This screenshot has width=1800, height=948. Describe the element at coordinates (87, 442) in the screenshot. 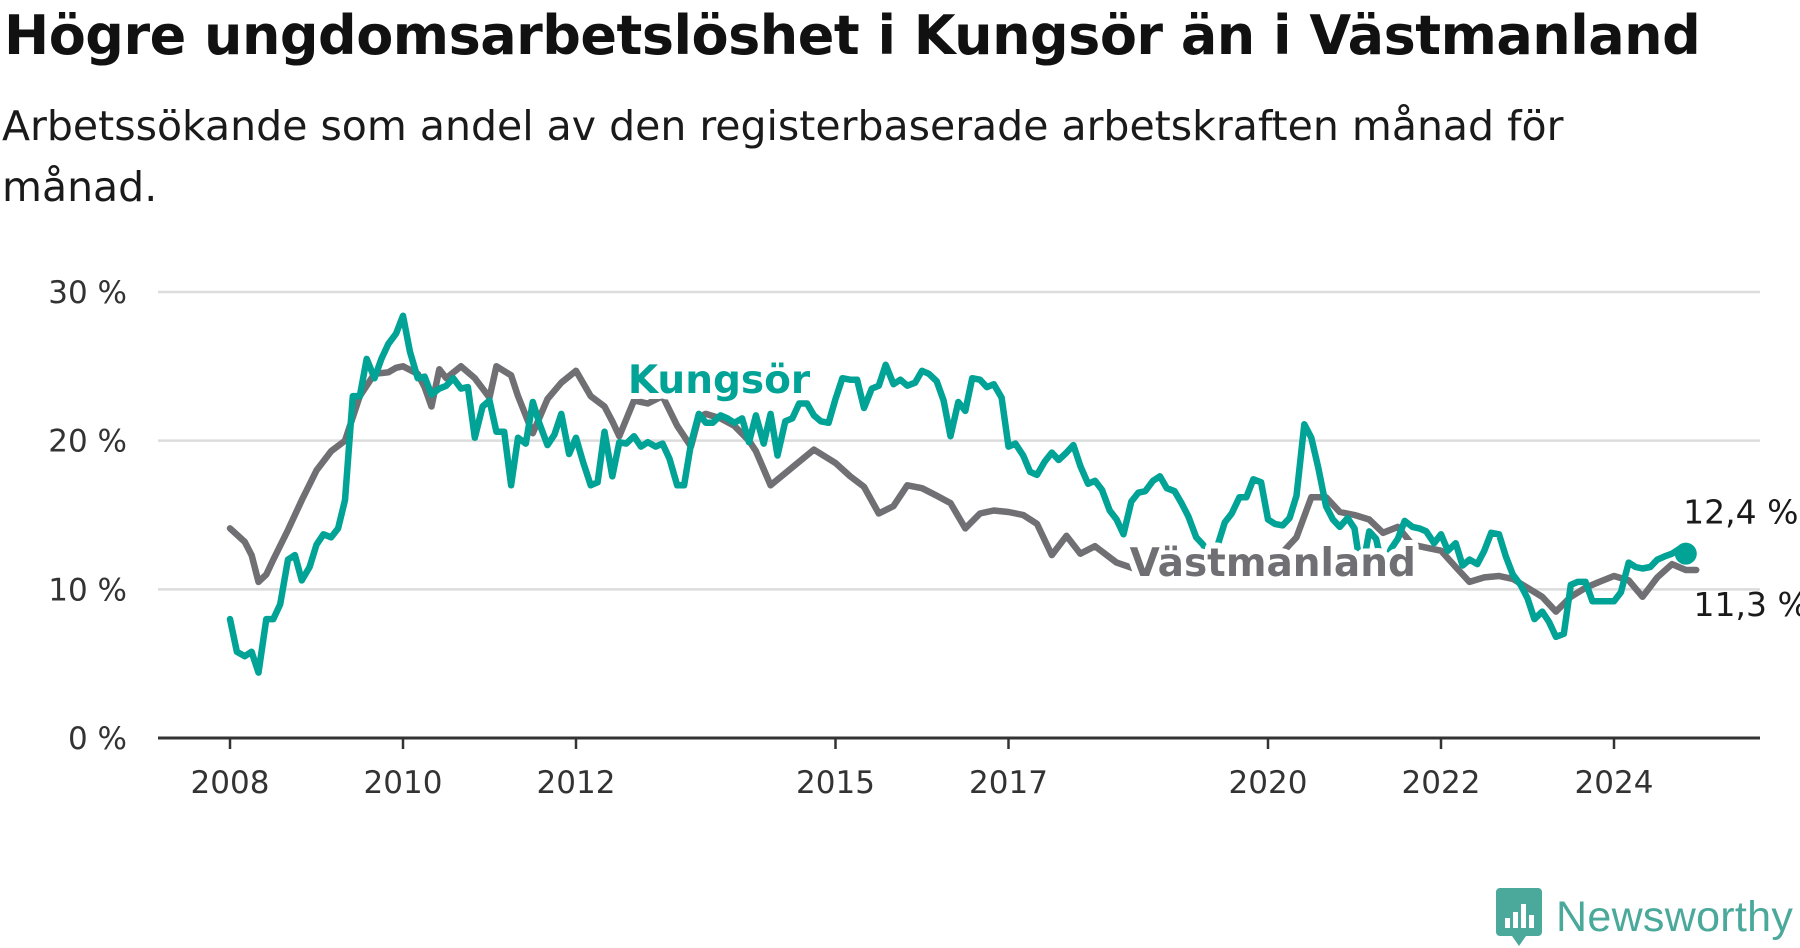

I see `y-tick-label: 20 %` at that location.